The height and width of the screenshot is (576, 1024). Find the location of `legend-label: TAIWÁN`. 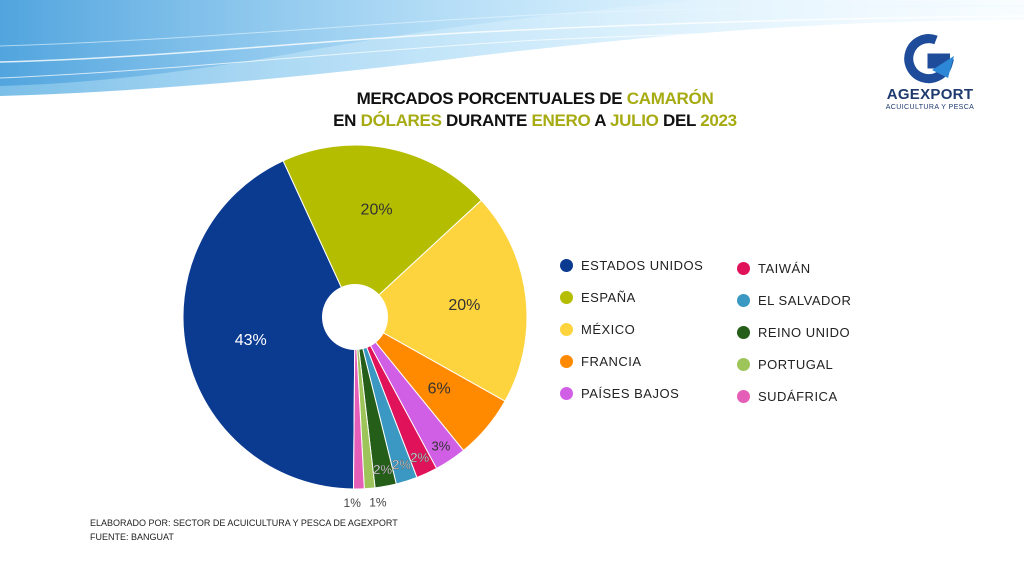

legend-label: TAIWÁN is located at coordinates (784, 268).